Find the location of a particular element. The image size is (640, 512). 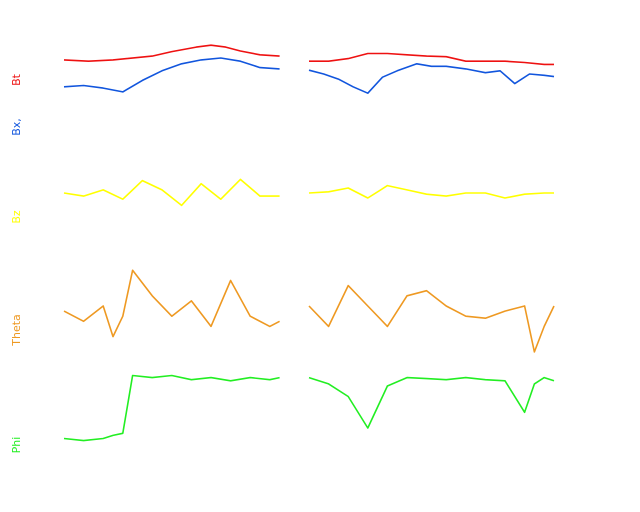

ylabel-phi: Phi is located at coordinates (16, 445).